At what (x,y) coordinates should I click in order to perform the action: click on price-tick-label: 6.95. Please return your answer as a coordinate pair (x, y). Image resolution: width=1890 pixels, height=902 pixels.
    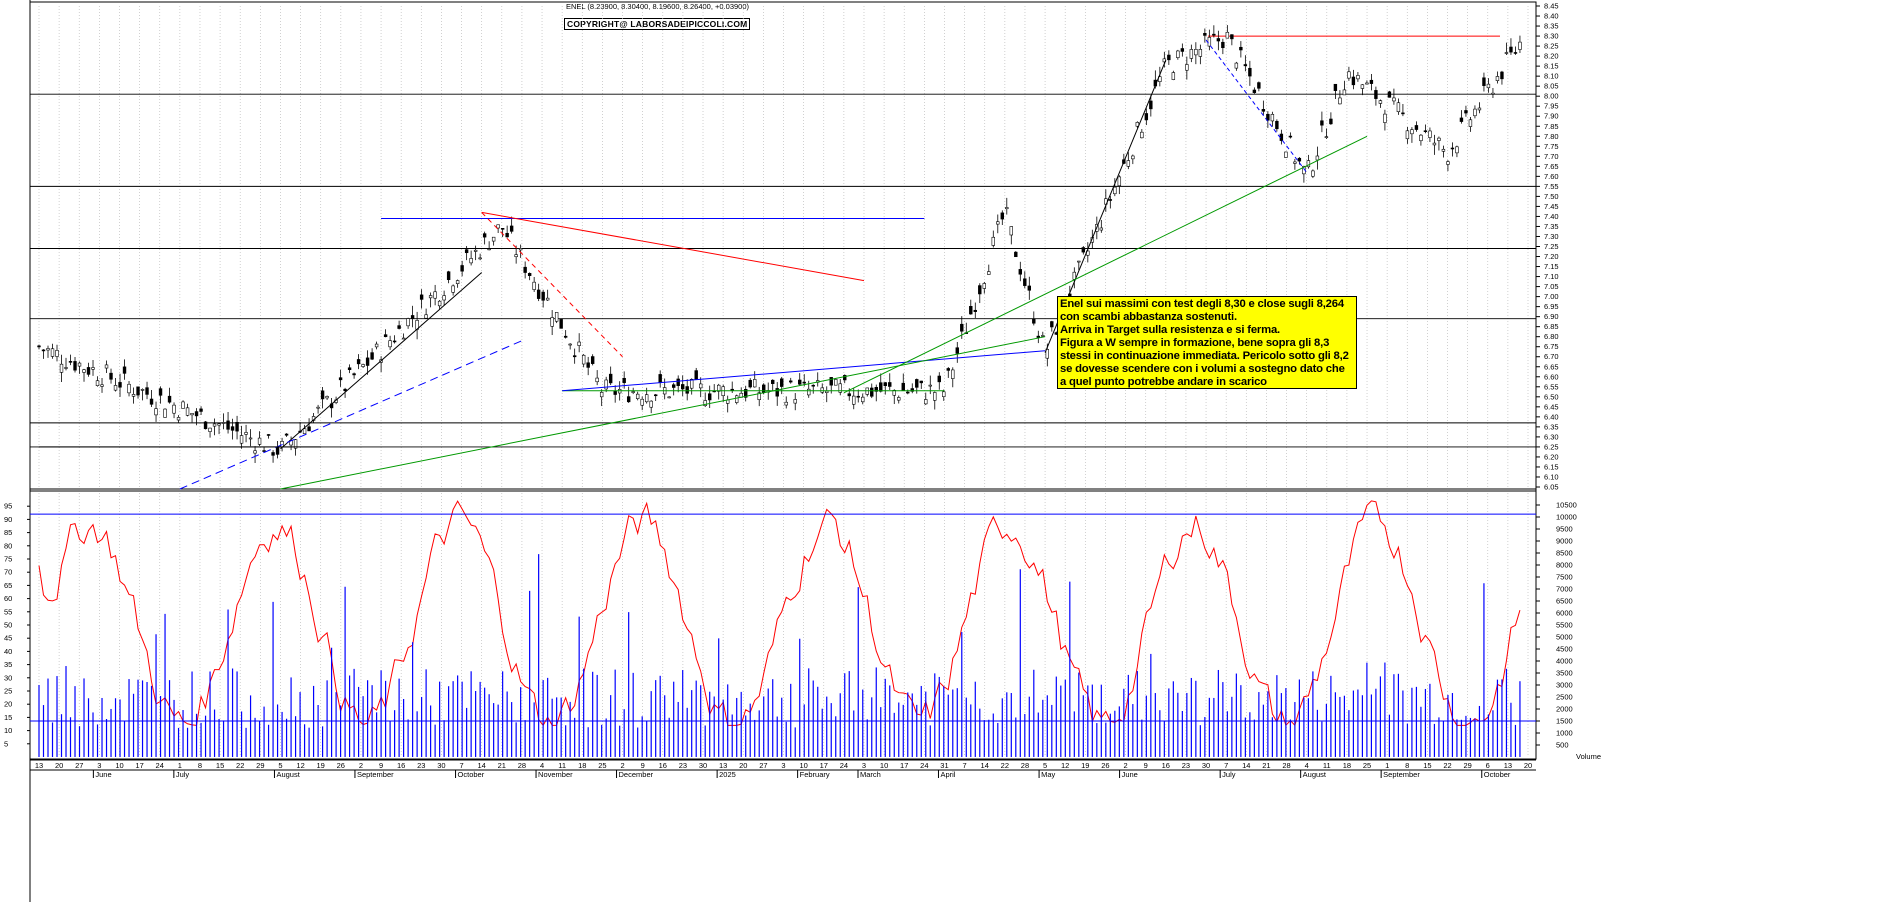
    Looking at the image, I should click on (1551, 306).